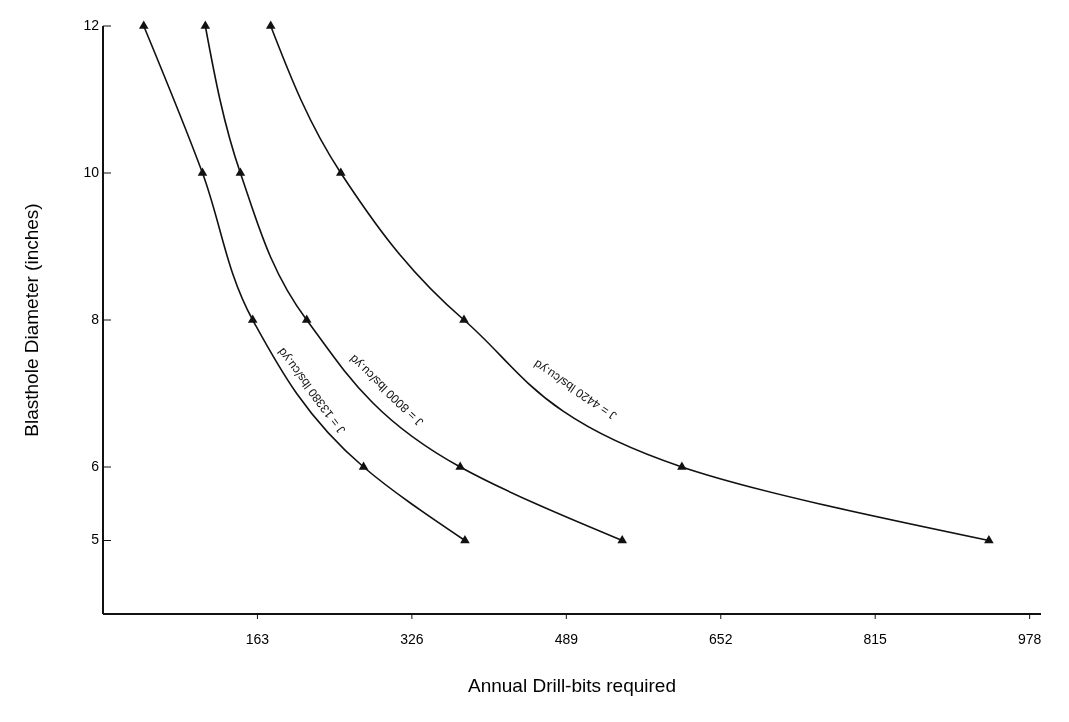 Image resolution: width=1069 pixels, height=722 pixels. I want to click on y-axis-title: Blasthole Diameter (inches), so click(31, 320).